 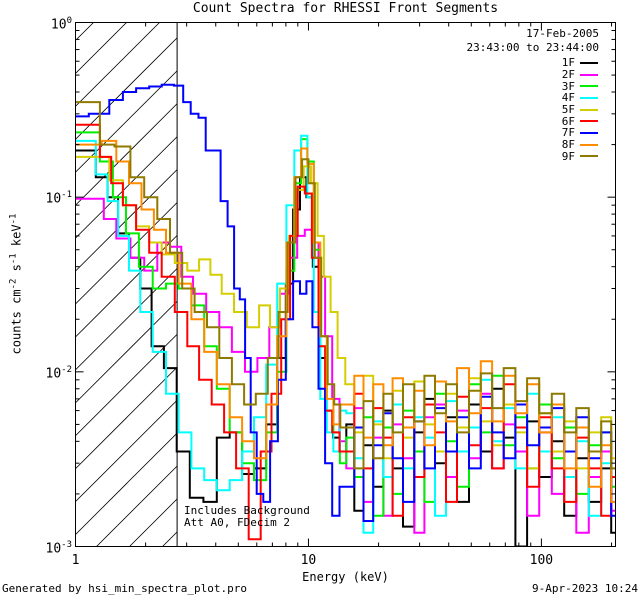 I want to click on legend-item-9F: 9F, so click(x=580, y=157).